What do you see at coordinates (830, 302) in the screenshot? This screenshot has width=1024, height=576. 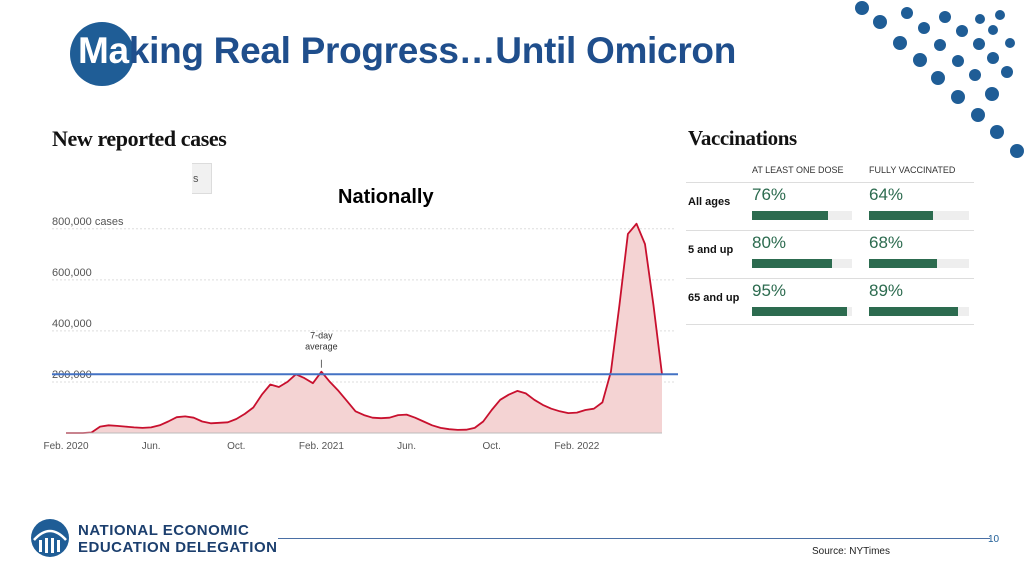 I see `vacc-row-65-and-up: 65 and up 95% 89%` at bounding box center [830, 302].